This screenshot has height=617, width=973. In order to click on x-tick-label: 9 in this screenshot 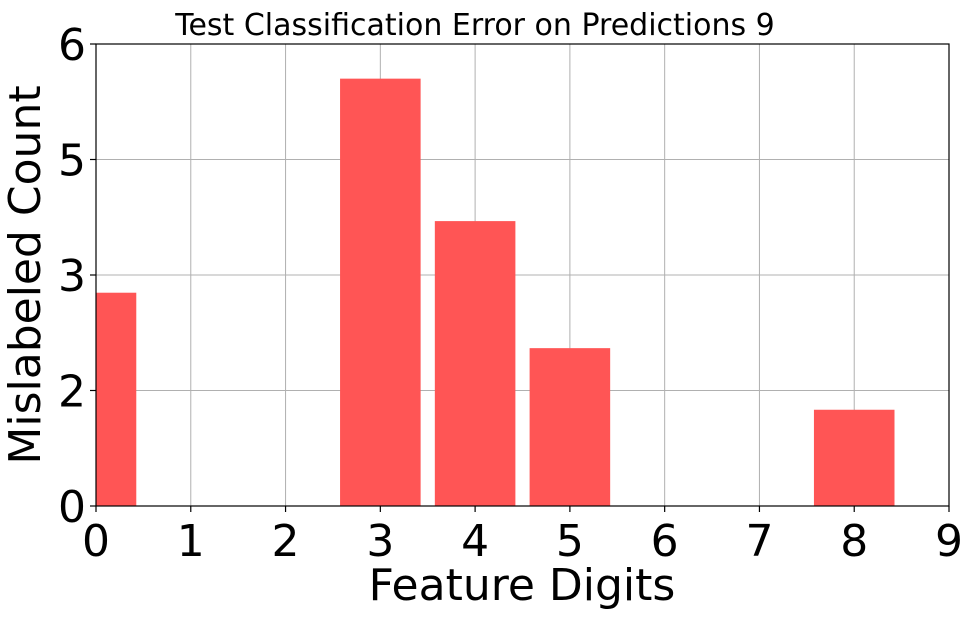, I will do `click(949, 541)`.